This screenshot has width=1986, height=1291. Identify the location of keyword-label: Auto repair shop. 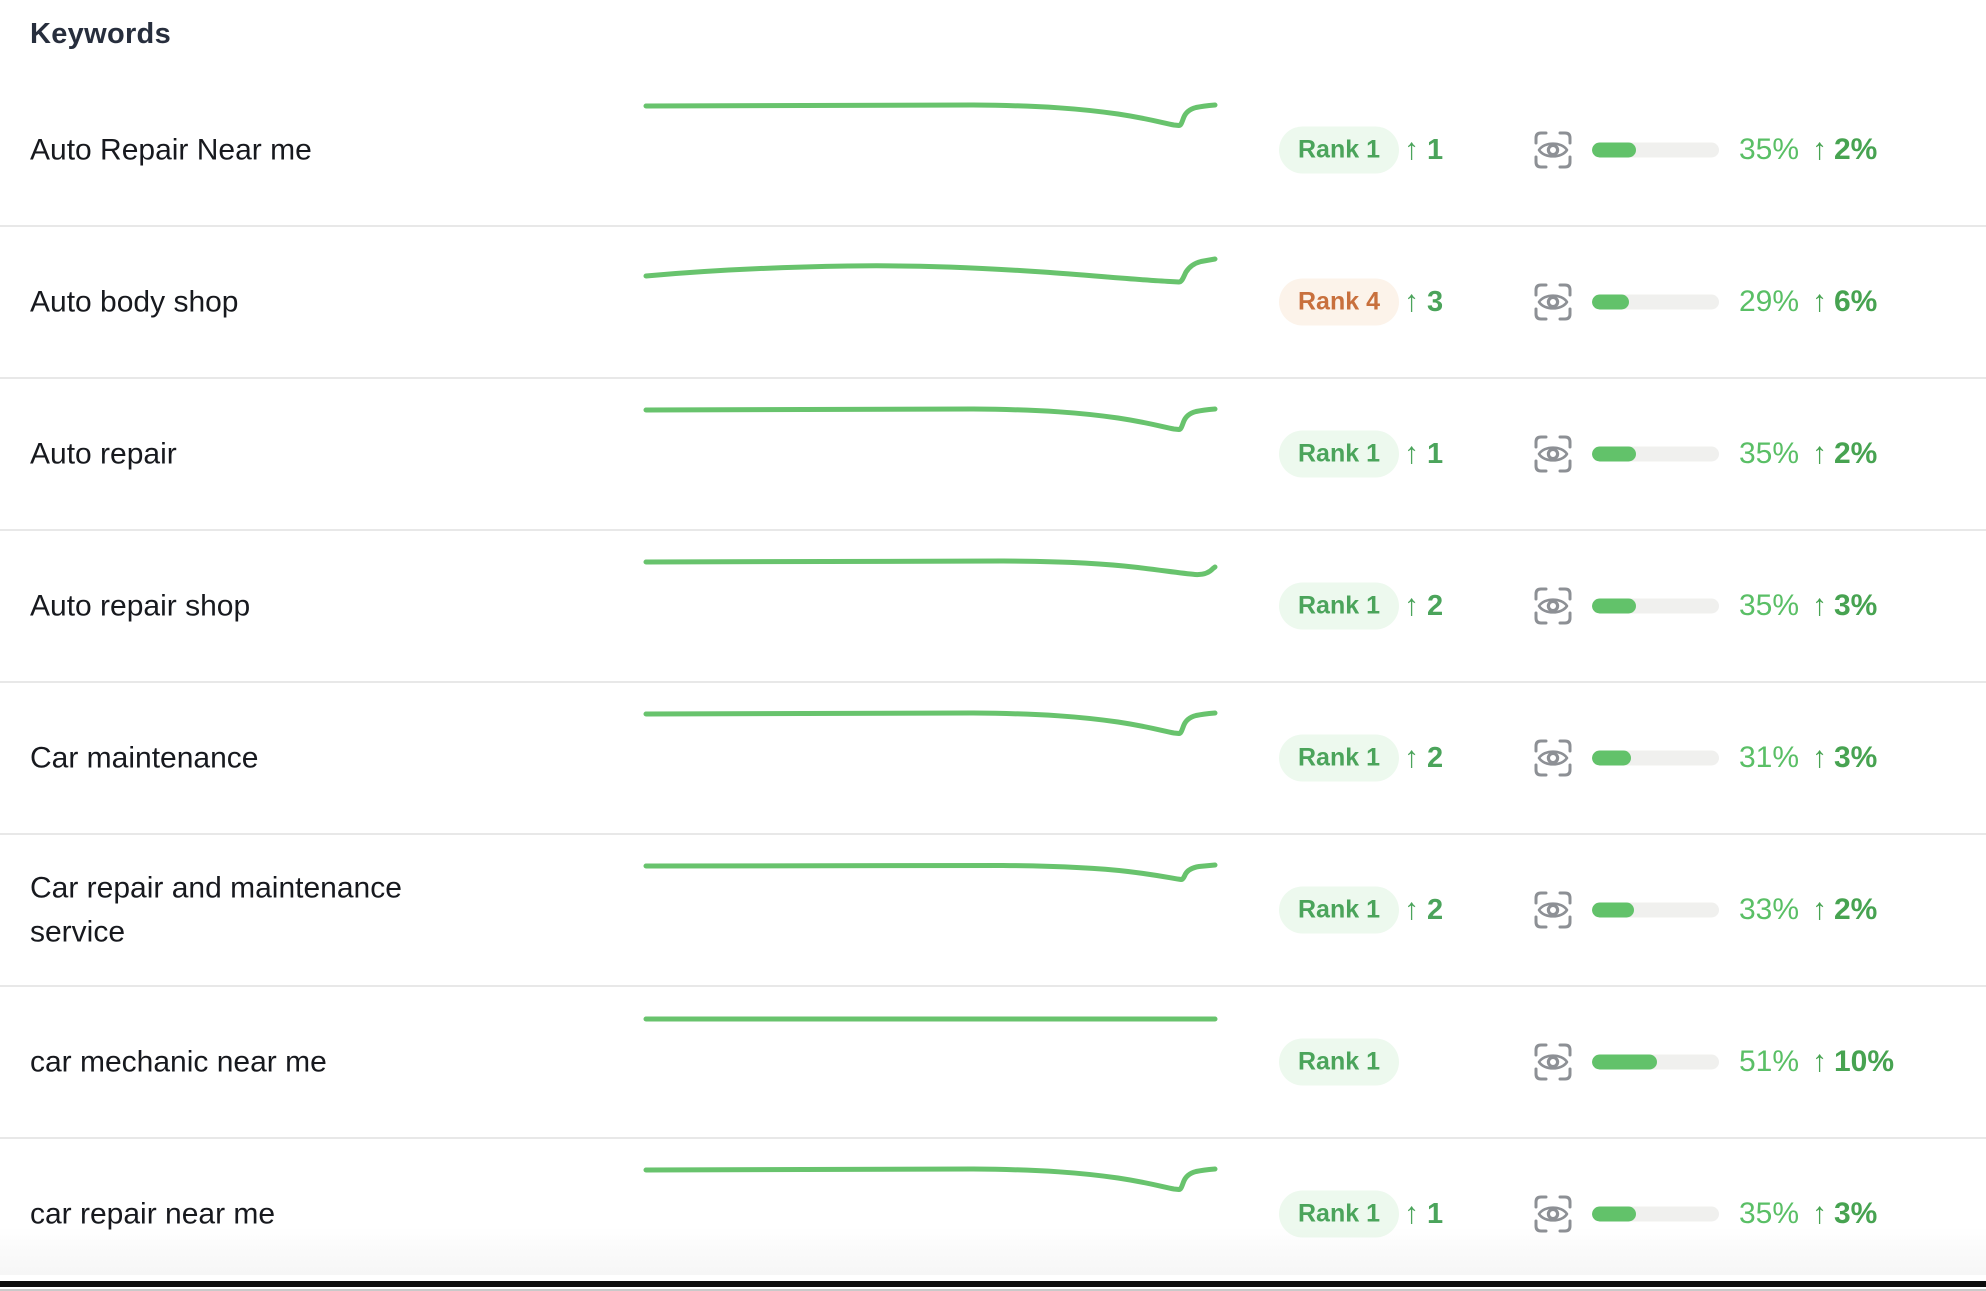
(140, 606).